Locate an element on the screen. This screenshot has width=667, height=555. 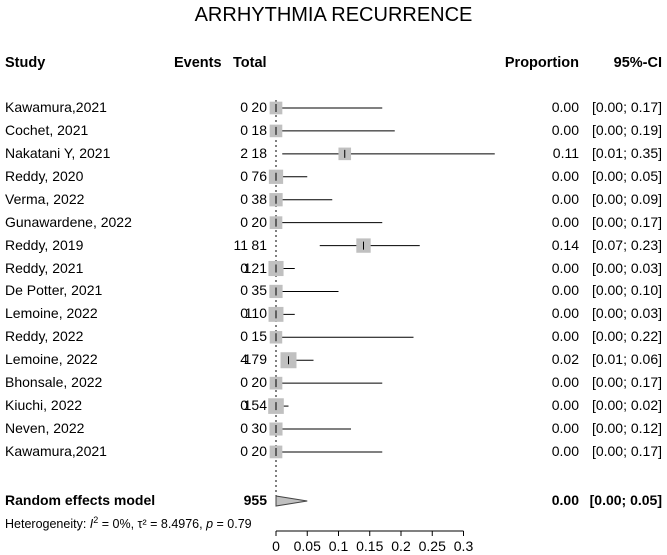
x-tick-label: 0.25 is located at coordinates (432, 546).